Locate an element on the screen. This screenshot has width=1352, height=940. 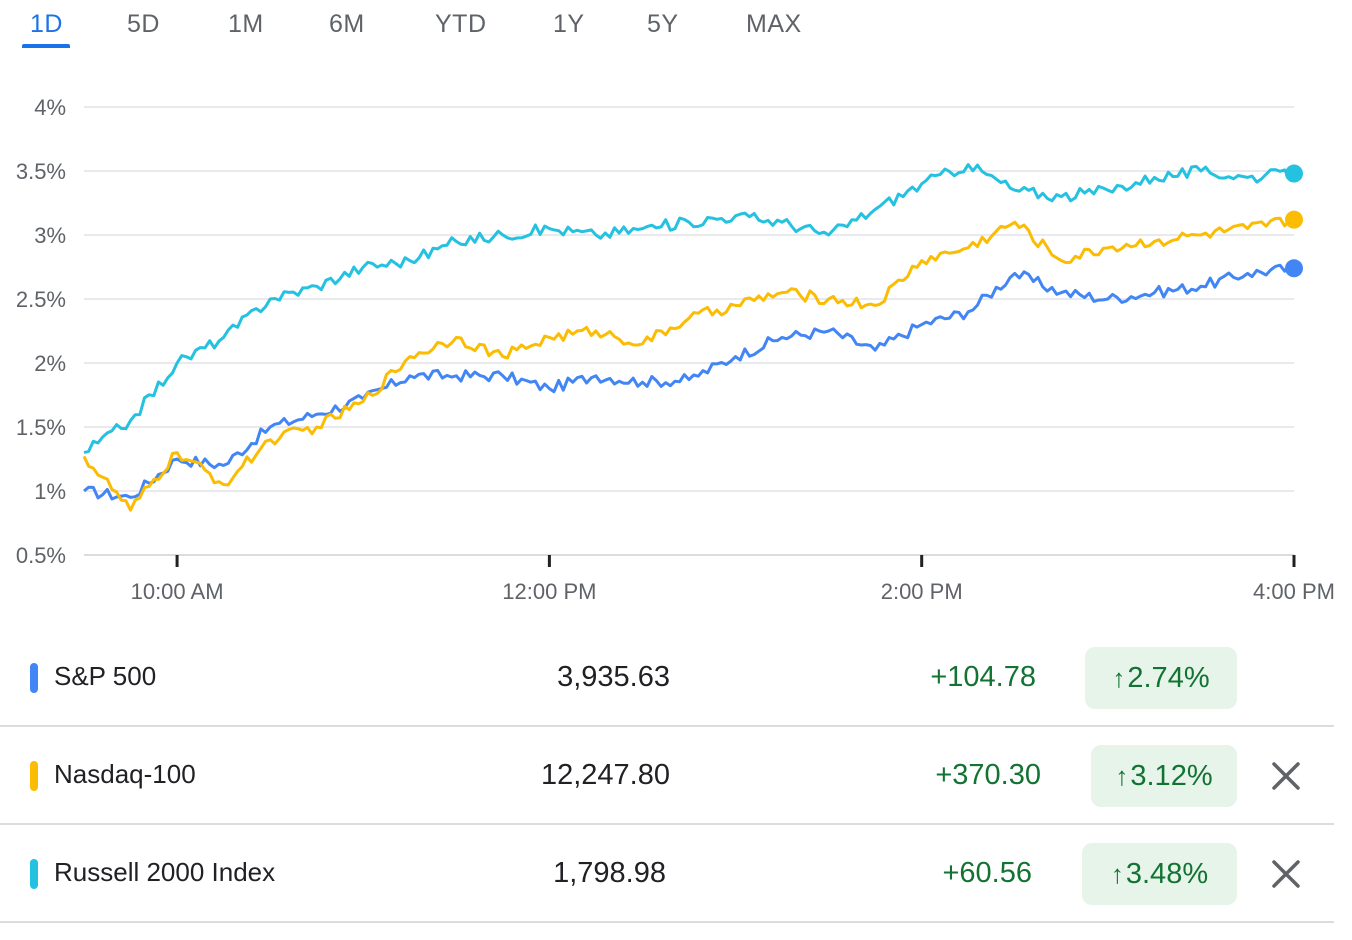
y-tick-label: 0.5% is located at coordinates (41, 555).